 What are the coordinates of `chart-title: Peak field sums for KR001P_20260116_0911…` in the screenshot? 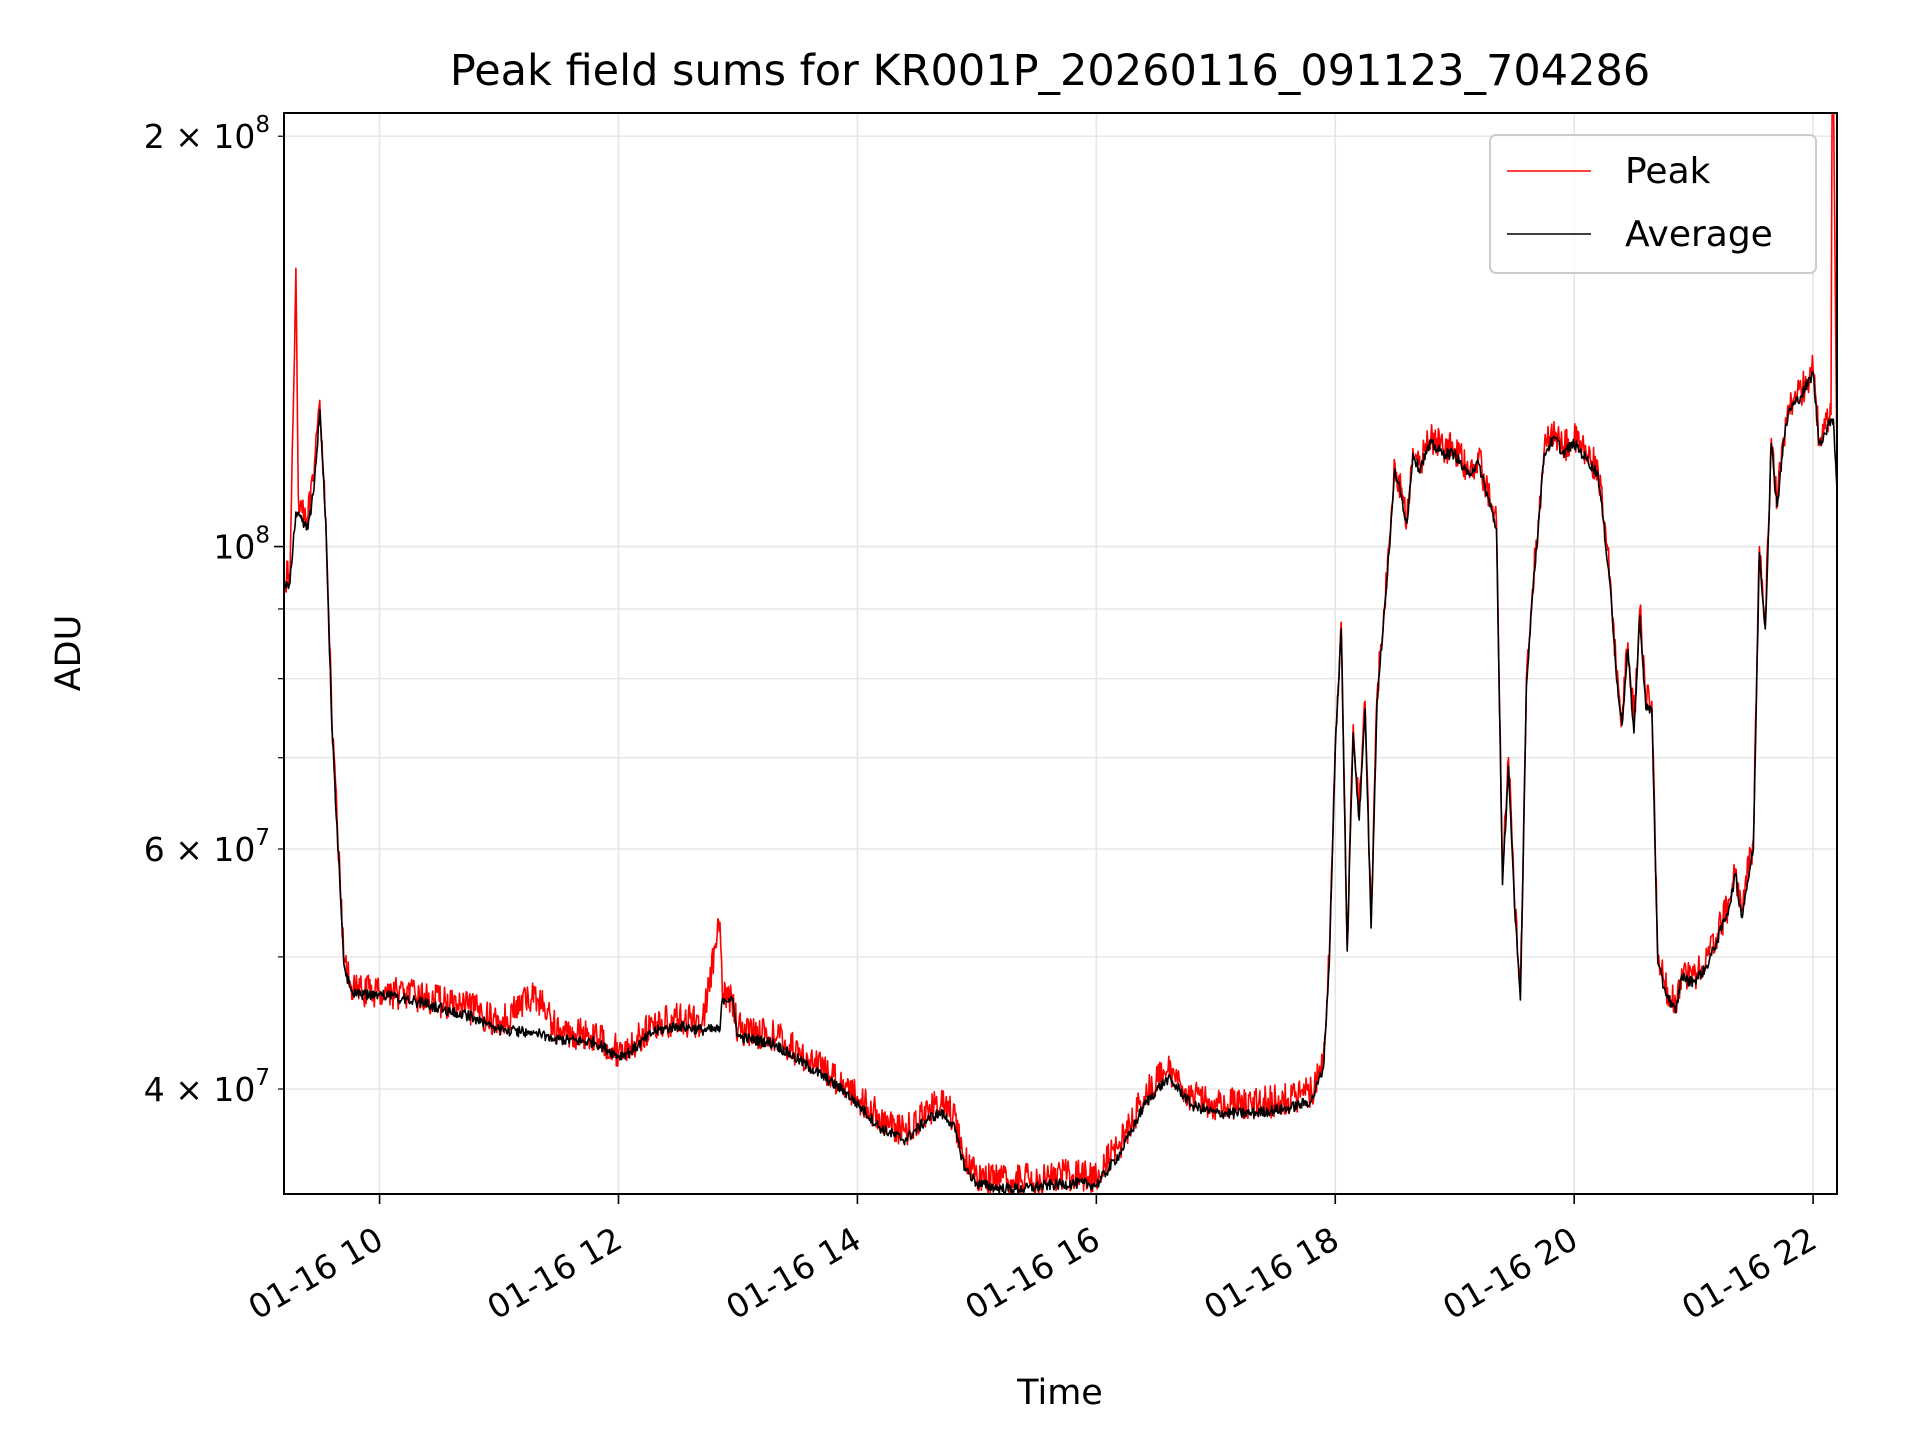 It's located at (1050, 71).